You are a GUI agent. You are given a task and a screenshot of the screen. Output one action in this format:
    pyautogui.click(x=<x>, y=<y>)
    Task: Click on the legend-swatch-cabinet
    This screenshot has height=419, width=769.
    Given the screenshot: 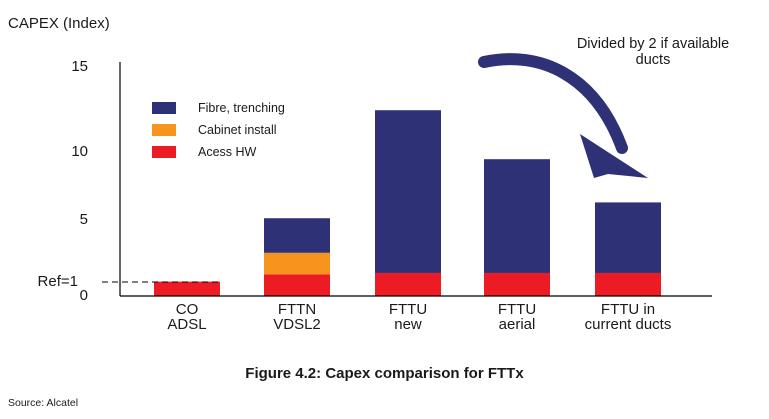 What is the action you would take?
    pyautogui.click(x=164, y=130)
    